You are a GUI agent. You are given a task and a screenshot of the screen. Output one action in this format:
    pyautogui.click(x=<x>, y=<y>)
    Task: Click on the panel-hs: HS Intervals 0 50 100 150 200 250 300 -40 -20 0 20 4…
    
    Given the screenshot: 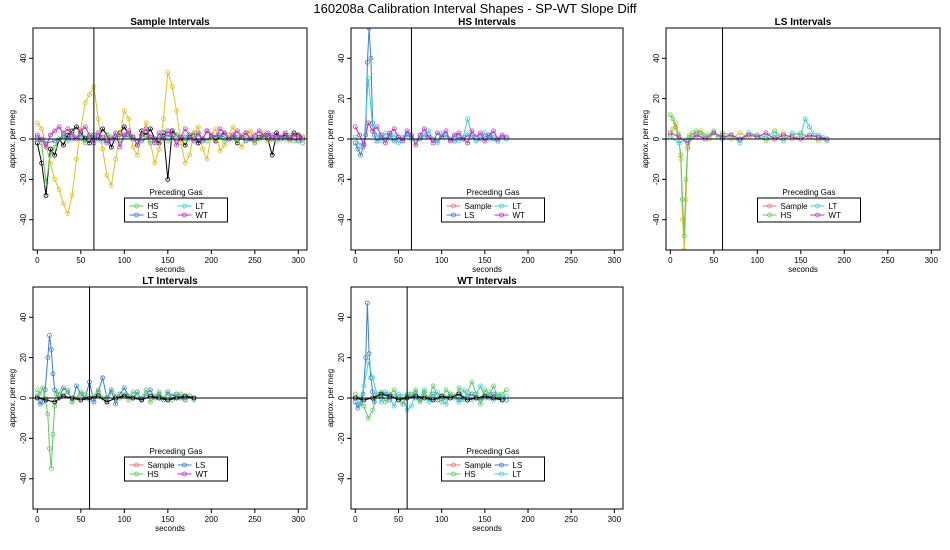 What is the action you would take?
    pyautogui.click(x=475, y=145)
    